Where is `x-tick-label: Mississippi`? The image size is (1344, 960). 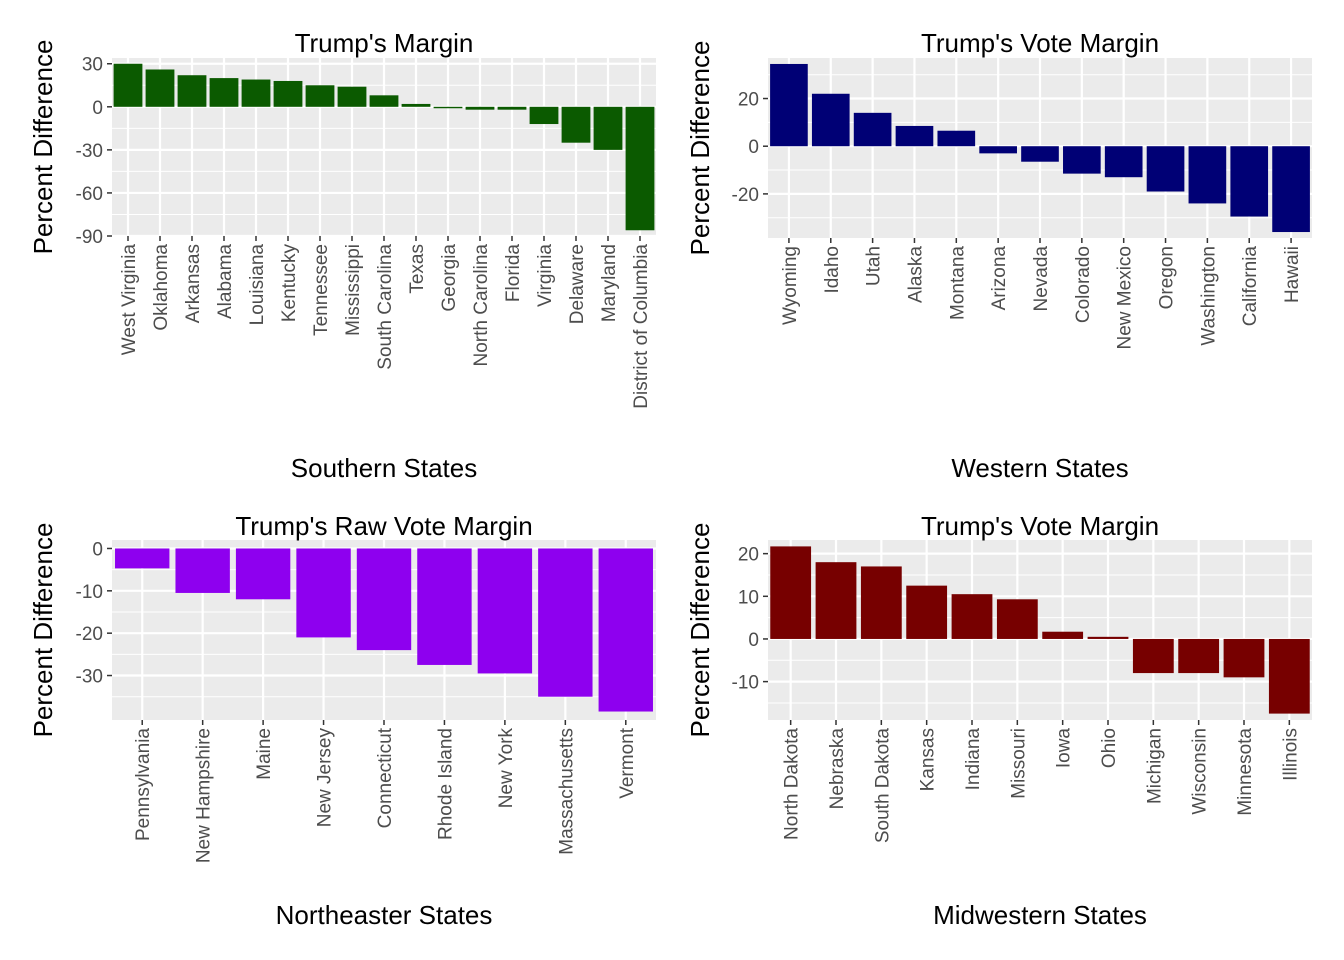 x-tick-label: Mississippi is located at coordinates (353, 290).